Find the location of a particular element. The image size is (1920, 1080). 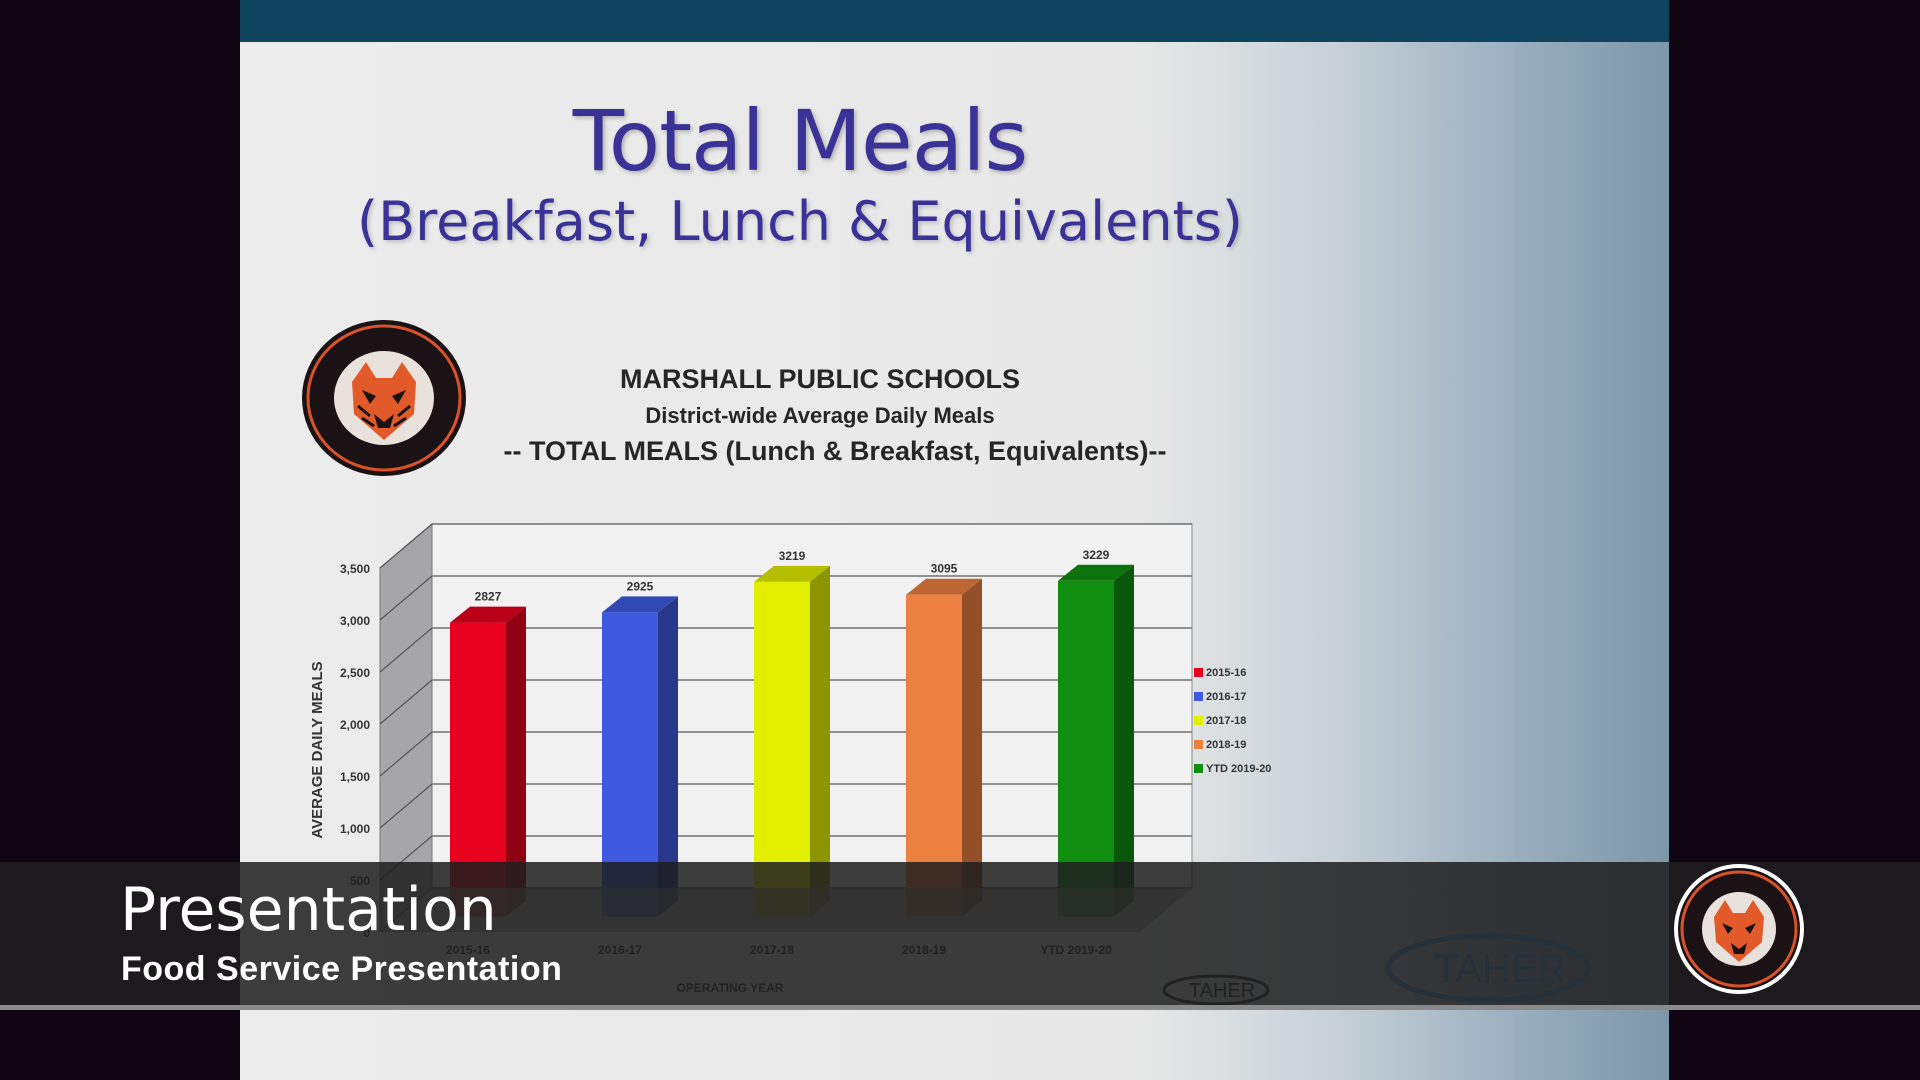

legend-entry: 2018-19 is located at coordinates (1226, 745).